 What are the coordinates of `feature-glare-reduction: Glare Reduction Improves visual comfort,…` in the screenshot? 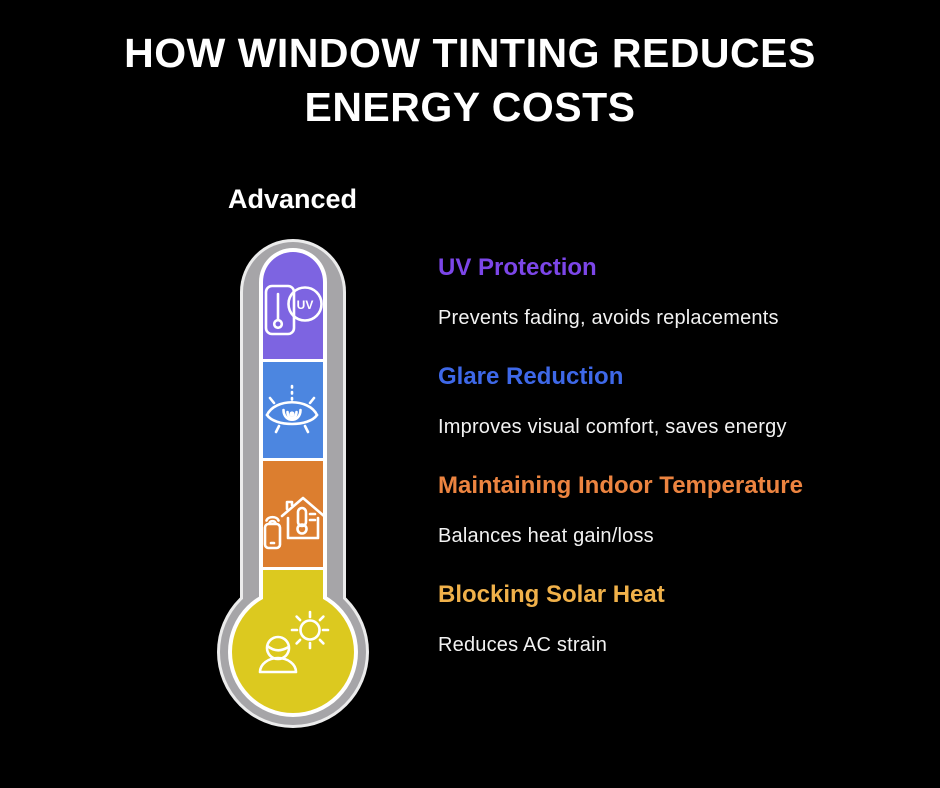 It's located at (673, 401).